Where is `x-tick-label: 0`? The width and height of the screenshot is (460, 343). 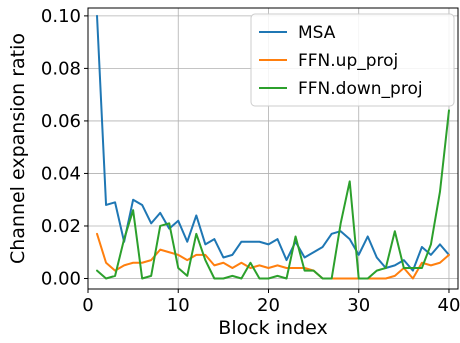
x-tick-label: 0 is located at coordinates (87, 305).